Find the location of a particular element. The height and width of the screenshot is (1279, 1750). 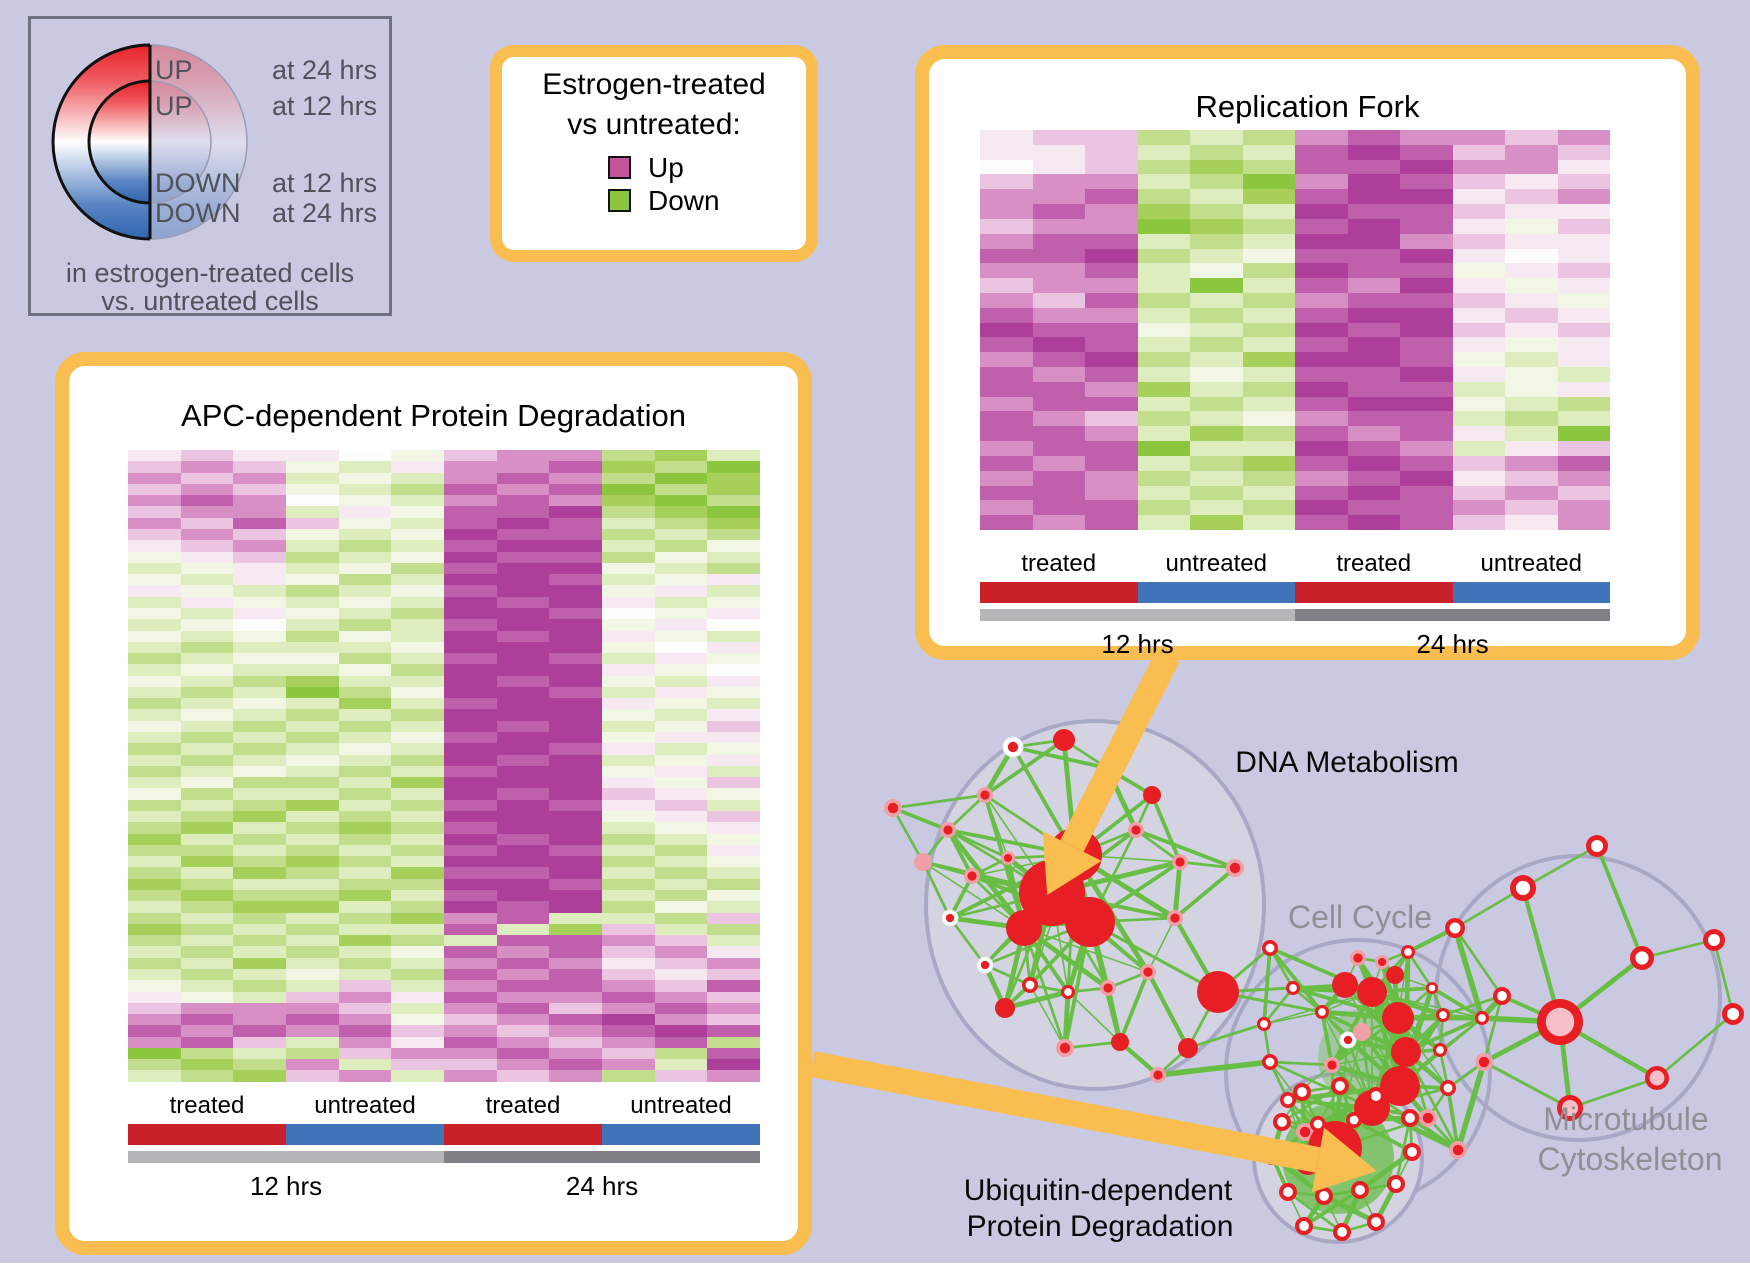

time-bar is located at coordinates (602, 1157).